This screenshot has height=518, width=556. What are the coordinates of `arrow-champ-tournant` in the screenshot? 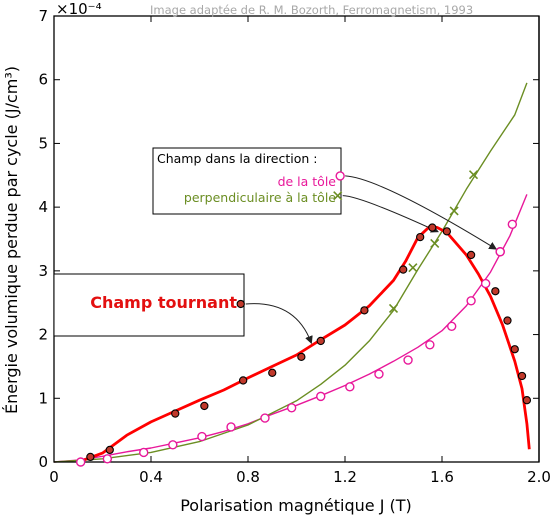 It's located at (279, 324).